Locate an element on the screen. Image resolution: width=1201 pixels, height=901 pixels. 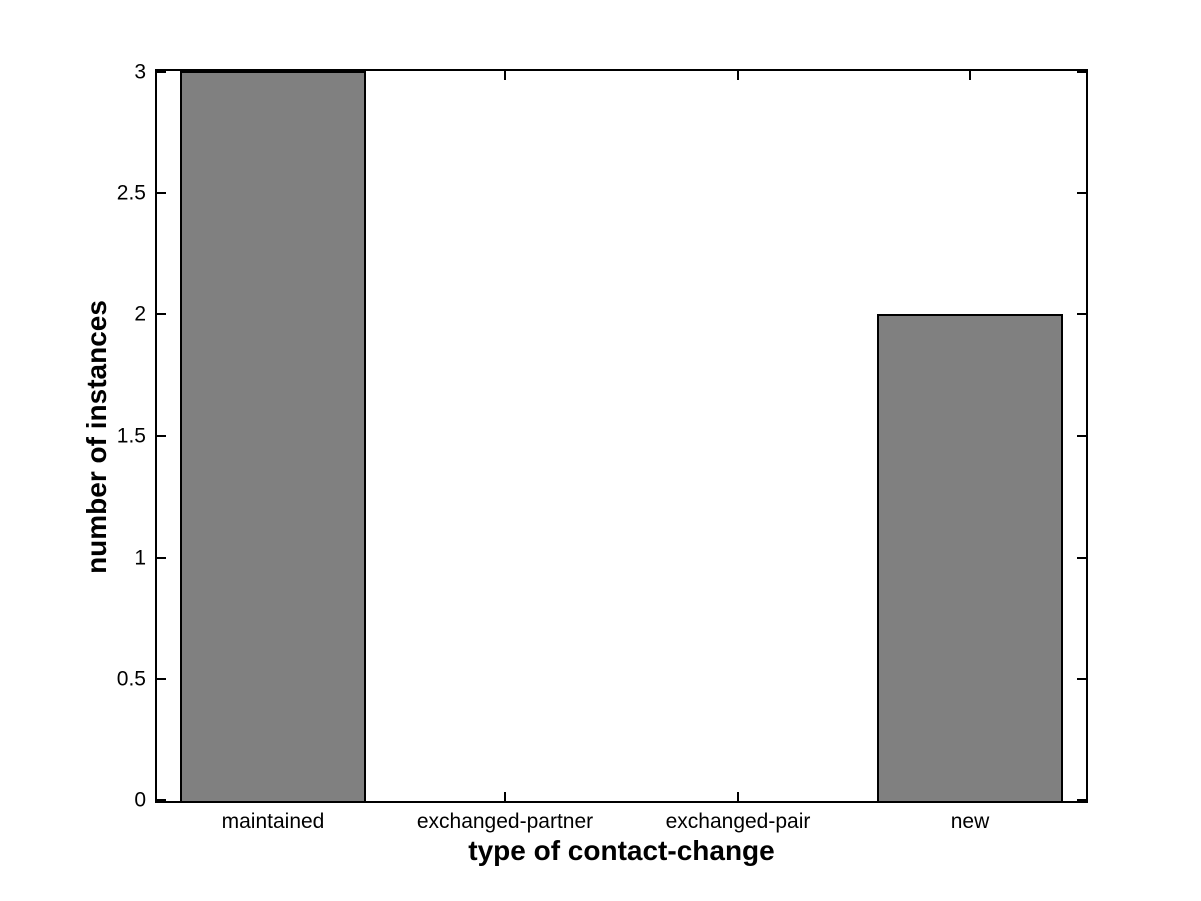
y-tick-label: 2.5 is located at coordinates (131, 193).